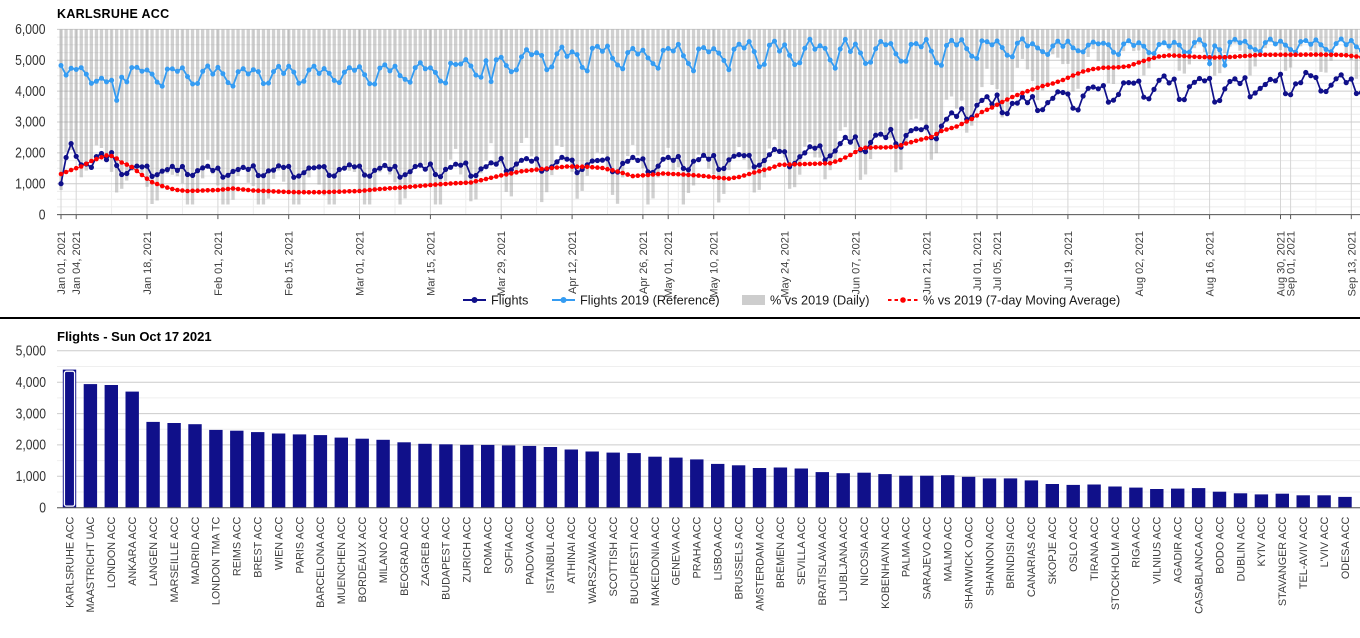  I want to click on svg-text: Mar 29, 2021, so click(502, 263).